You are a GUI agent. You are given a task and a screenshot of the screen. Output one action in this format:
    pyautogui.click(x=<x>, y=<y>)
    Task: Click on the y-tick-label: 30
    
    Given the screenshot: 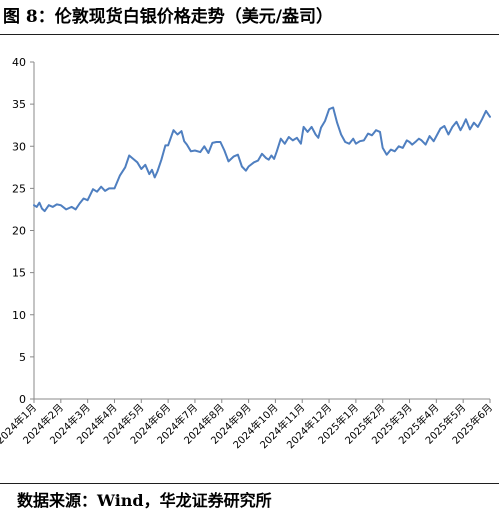 What is the action you would take?
    pyautogui.click(x=19, y=146)
    